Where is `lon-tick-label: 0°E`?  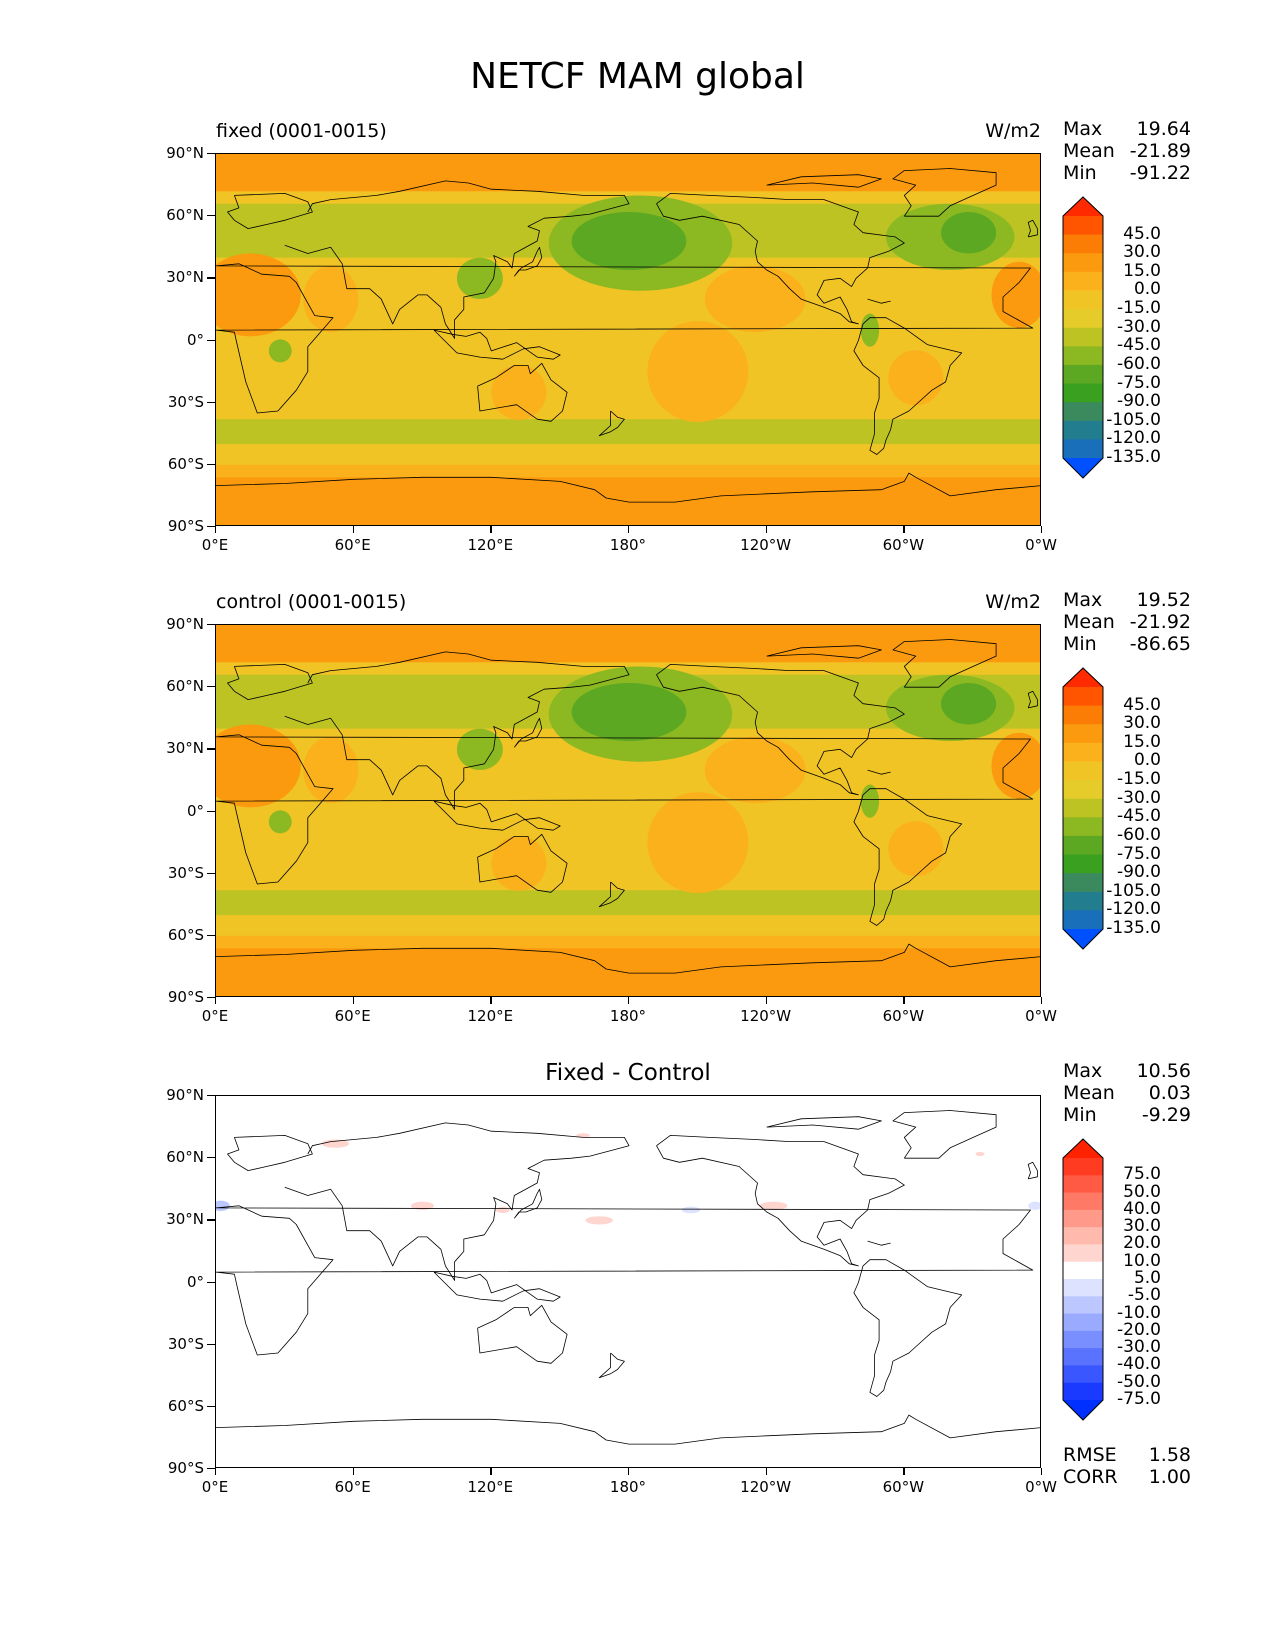
lon-tick-label: 0°E is located at coordinates (215, 1016).